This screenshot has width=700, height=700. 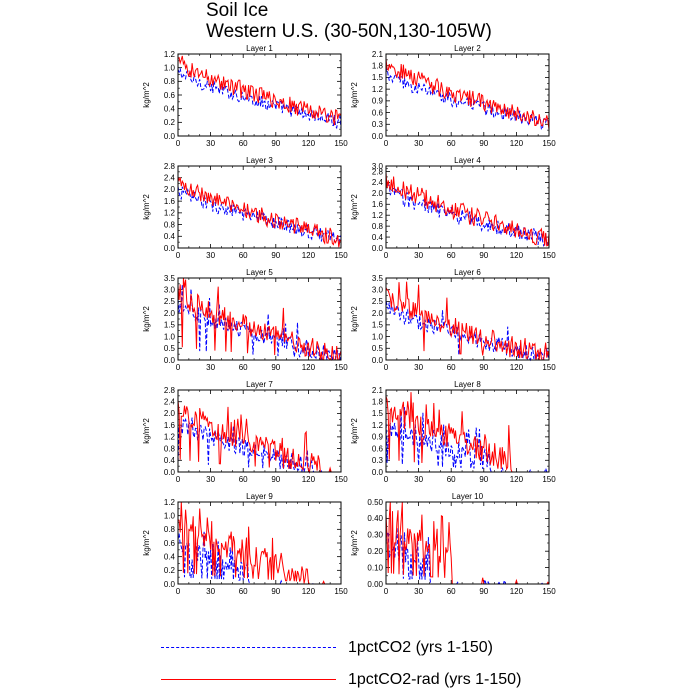 What do you see at coordinates (259, 384) in the screenshot?
I see `panel-title: Layer 7` at bounding box center [259, 384].